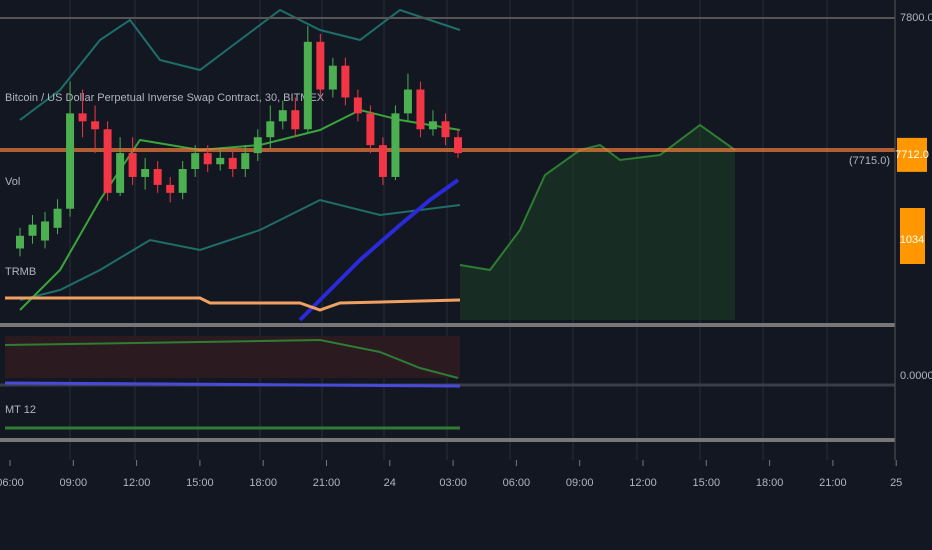  I want to click on volume-label: 1034, so click(912, 240).